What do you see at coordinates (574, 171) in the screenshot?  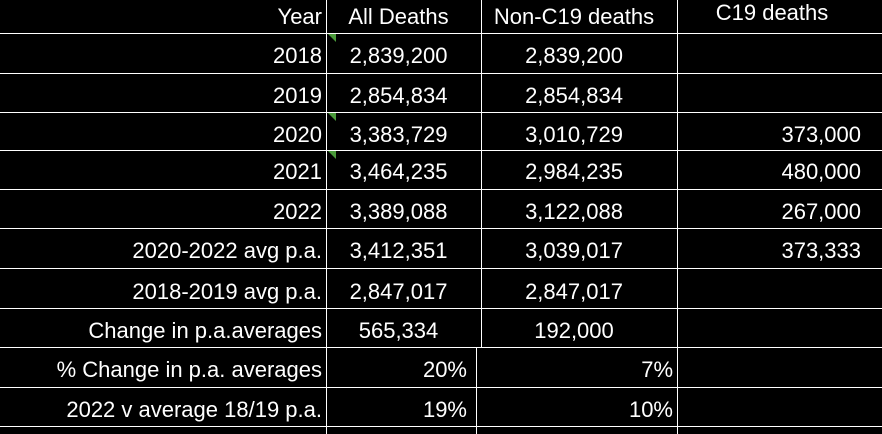 I see `non-c19-deaths-cell: 2,984,235` at bounding box center [574, 171].